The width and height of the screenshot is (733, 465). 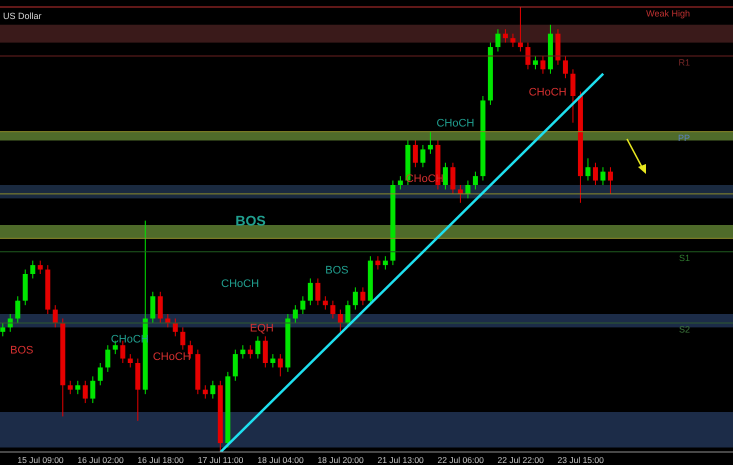 I want to click on x-tick-label: 16 Jul 18:00, so click(x=160, y=460).